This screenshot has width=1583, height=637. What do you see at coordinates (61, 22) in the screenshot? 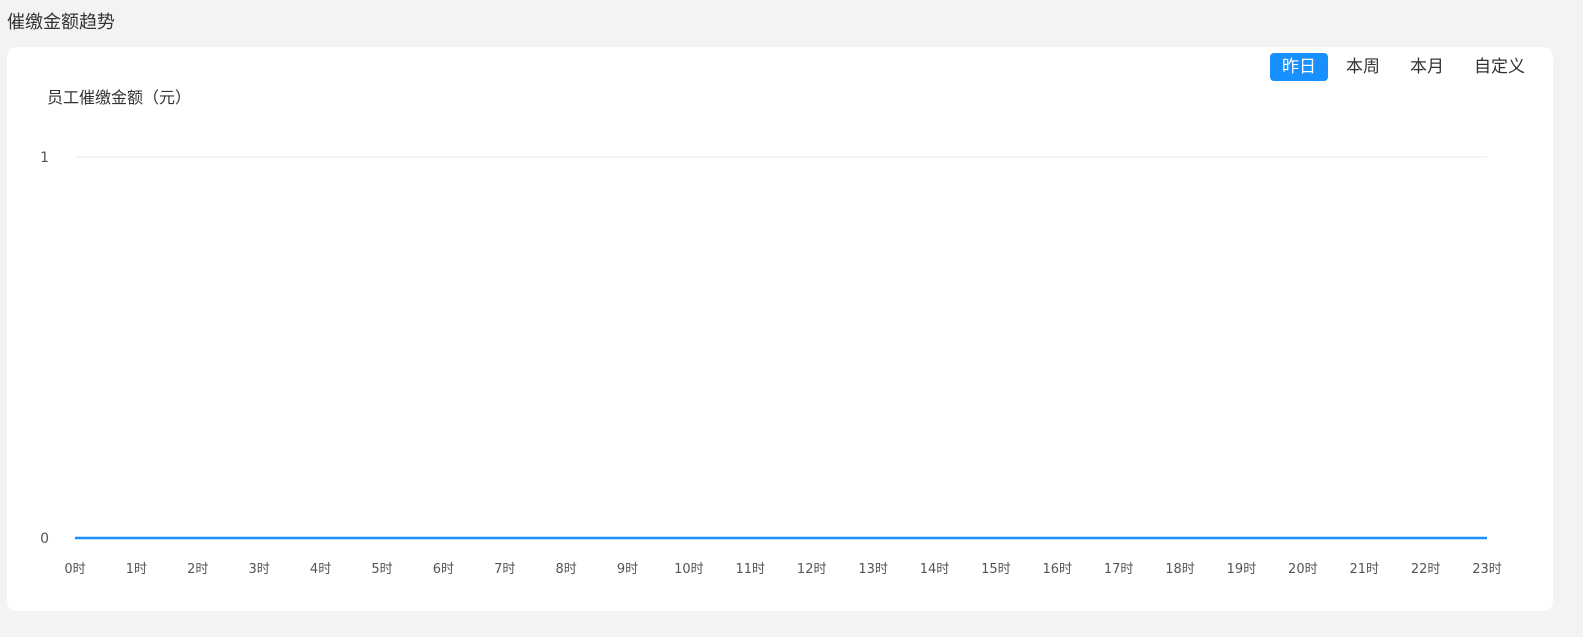
I see `section-title: 催缴金额趋势` at bounding box center [61, 22].